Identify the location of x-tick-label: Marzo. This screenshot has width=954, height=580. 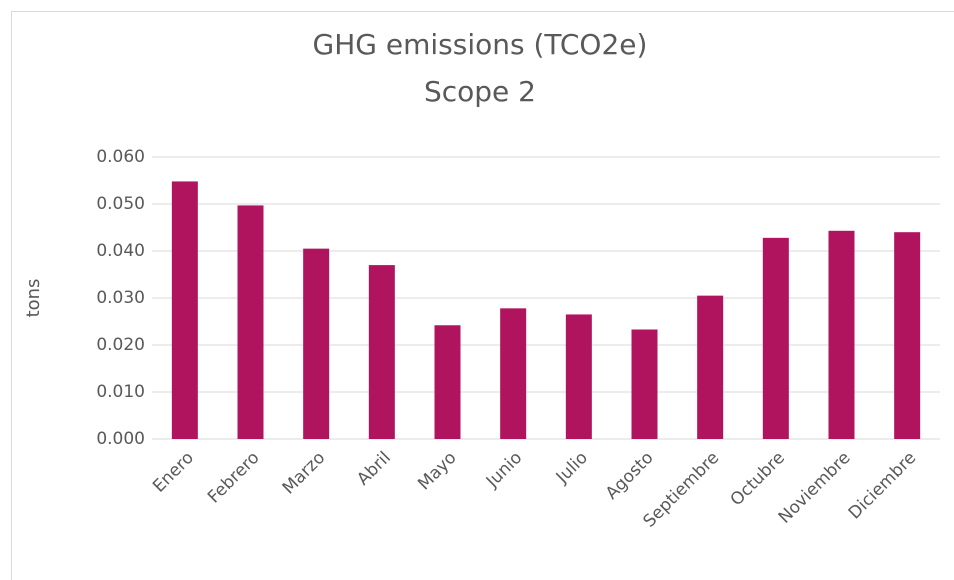
(304, 473).